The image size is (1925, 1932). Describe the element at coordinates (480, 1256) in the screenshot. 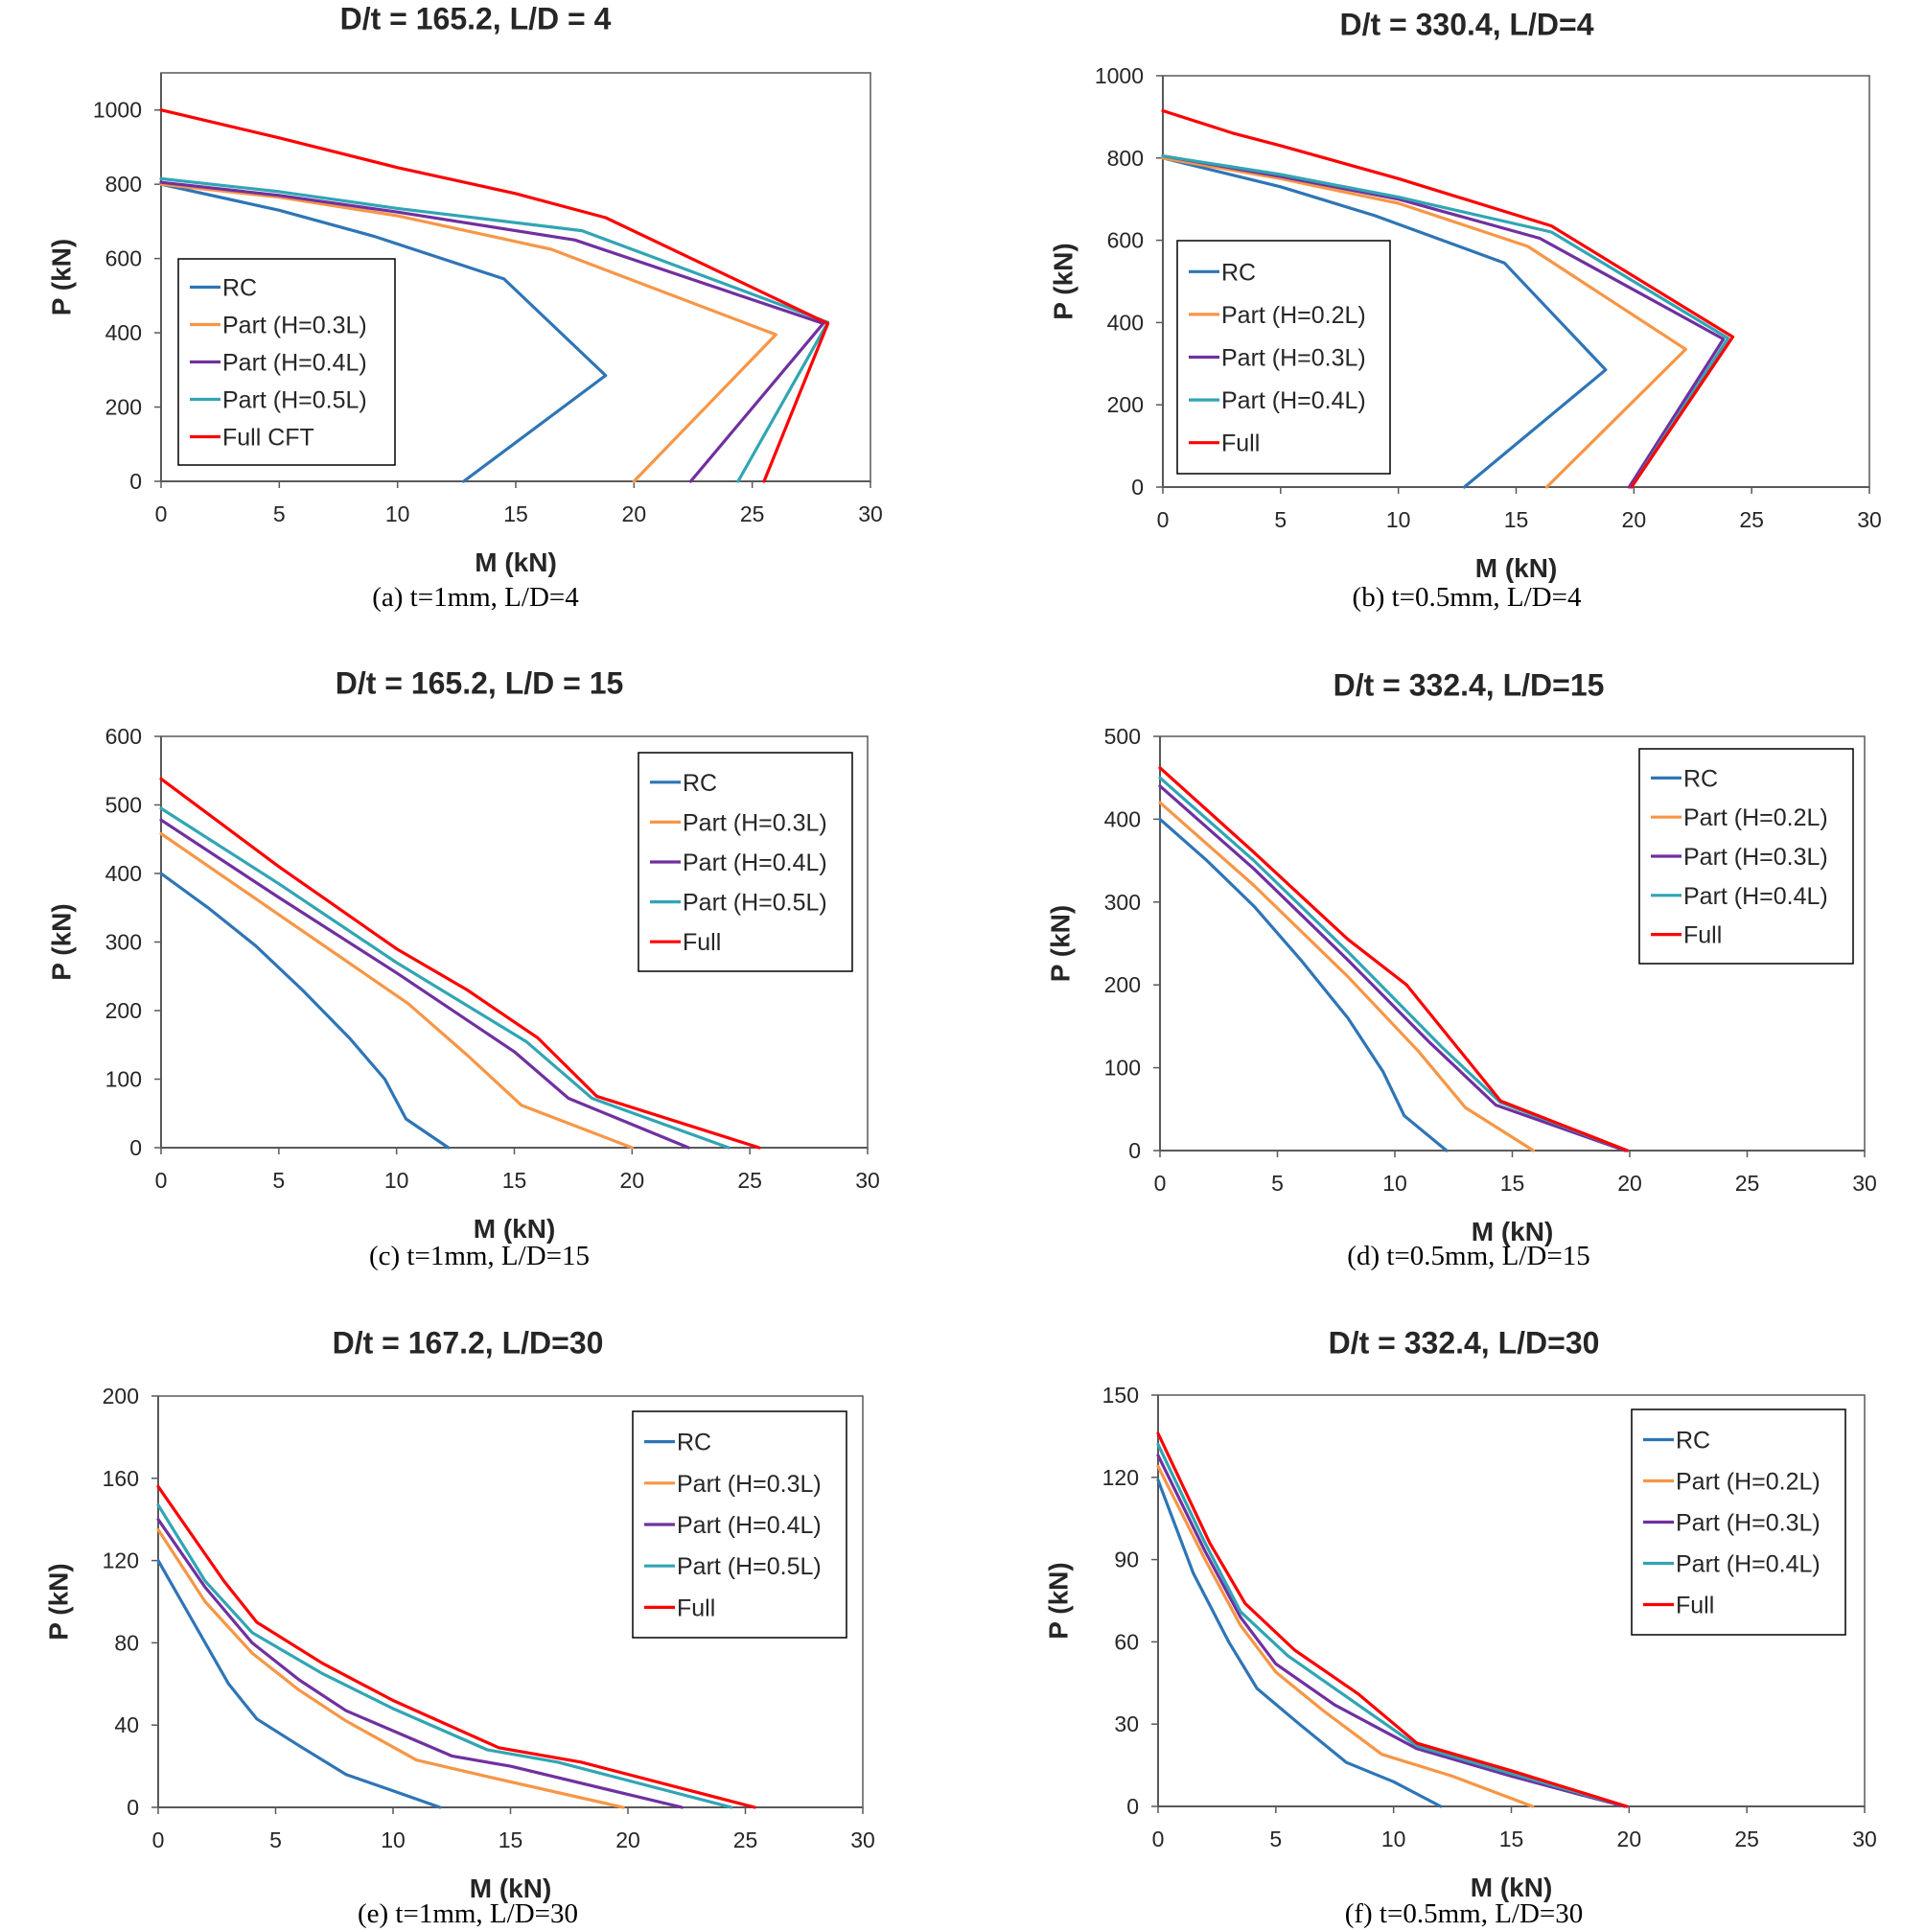

I see `figure-caption: (c) t=1mm, L/D=15` at that location.